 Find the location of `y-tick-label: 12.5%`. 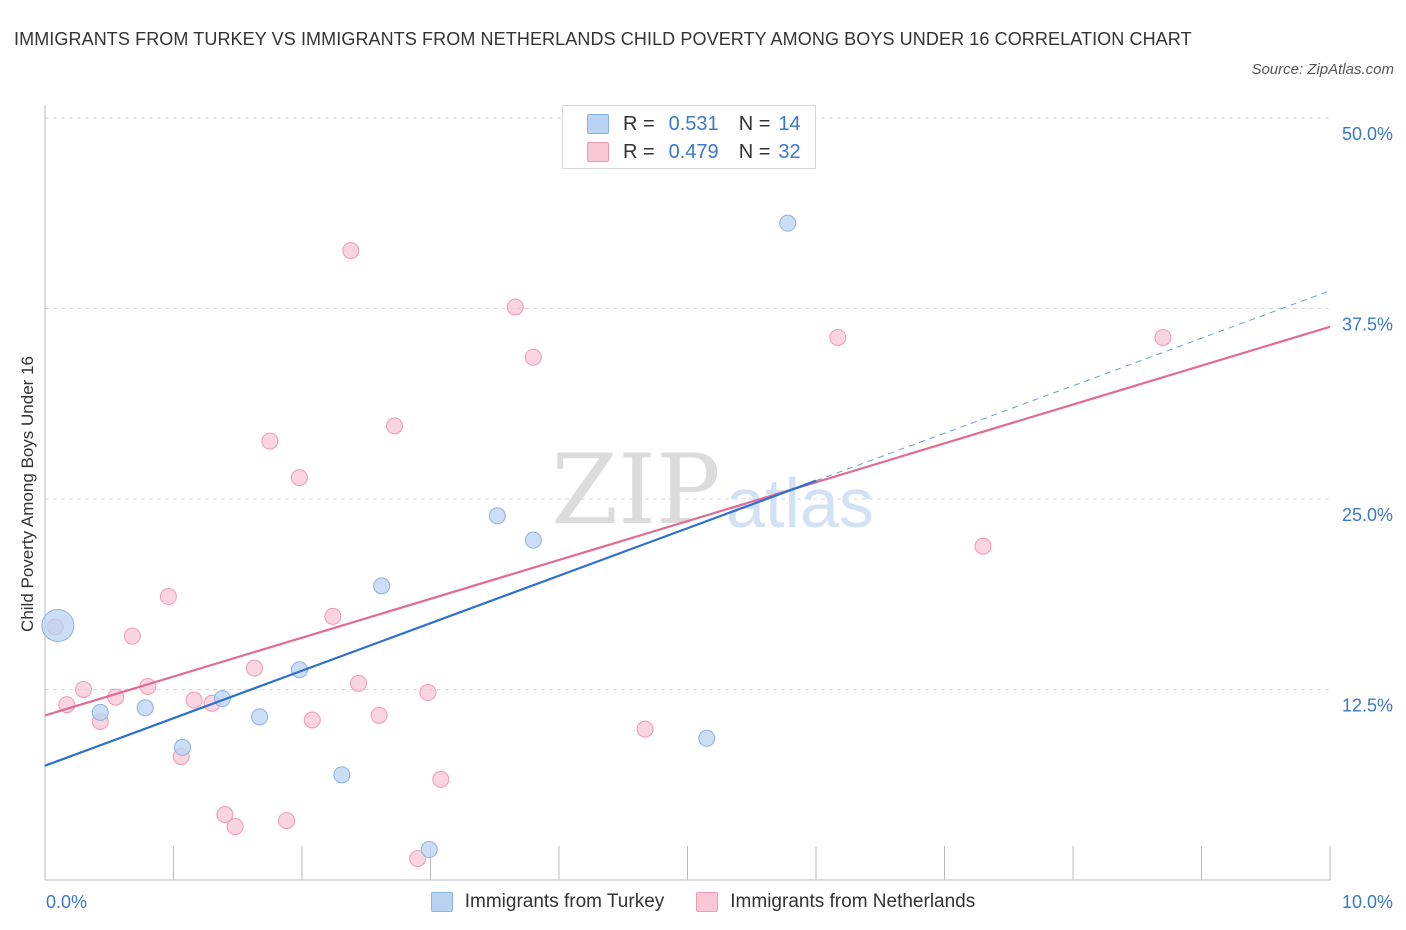

y-tick-label: 12.5% is located at coordinates (1367, 706).